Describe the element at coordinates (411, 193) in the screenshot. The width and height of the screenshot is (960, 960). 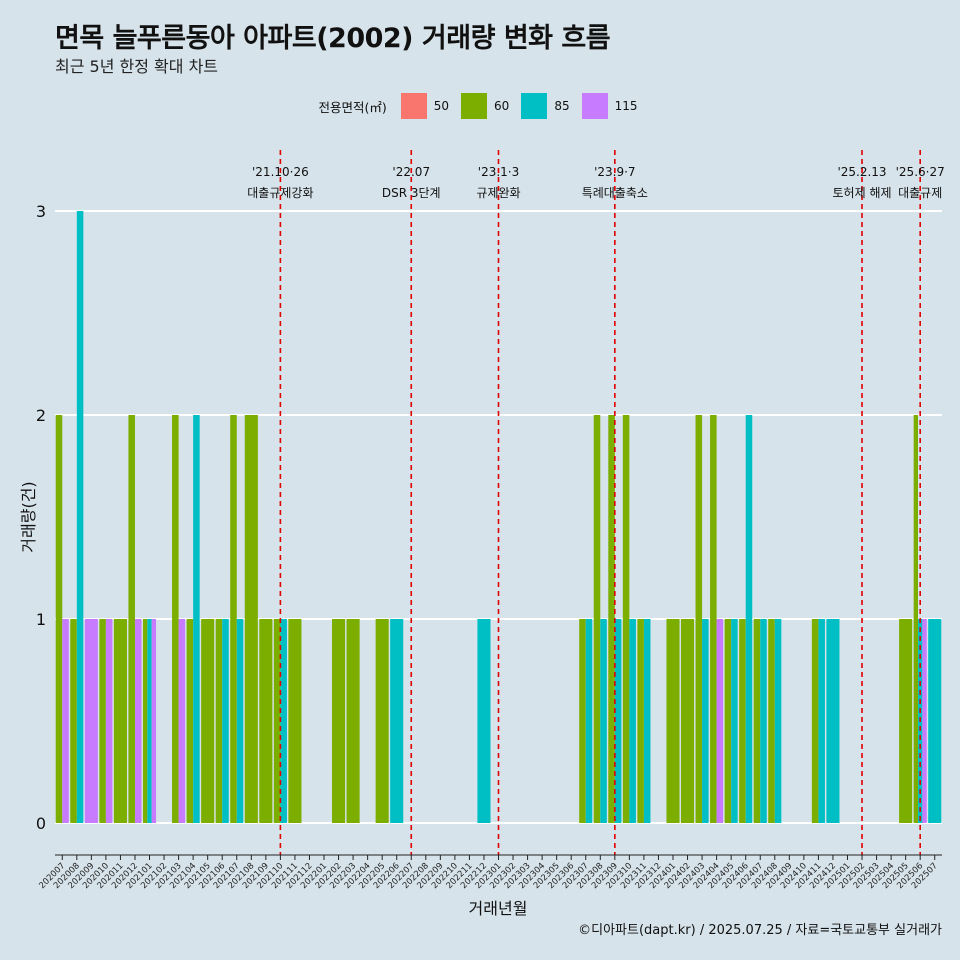
I see `event-label: DSR 3단계` at that location.